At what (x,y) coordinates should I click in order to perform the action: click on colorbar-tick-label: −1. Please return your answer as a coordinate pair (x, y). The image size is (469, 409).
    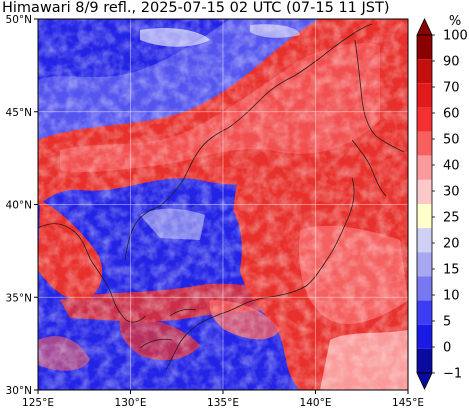
    Looking at the image, I should click on (452, 374).